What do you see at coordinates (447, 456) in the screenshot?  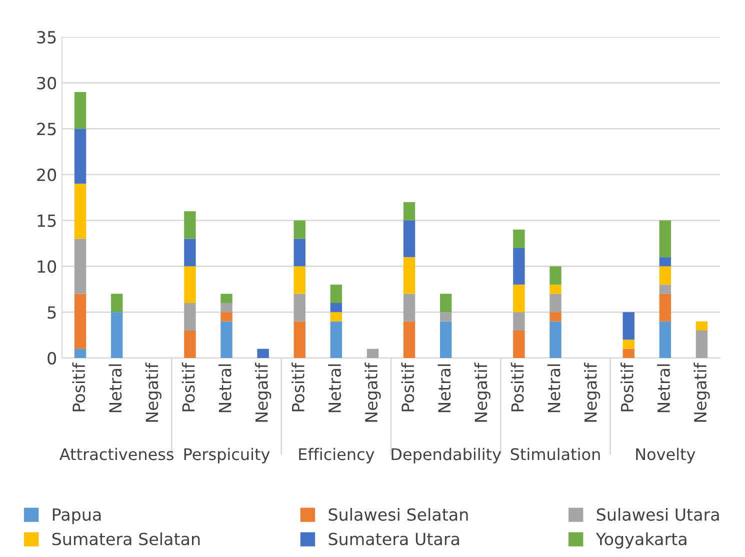 I see `text: Dependability` at bounding box center [447, 456].